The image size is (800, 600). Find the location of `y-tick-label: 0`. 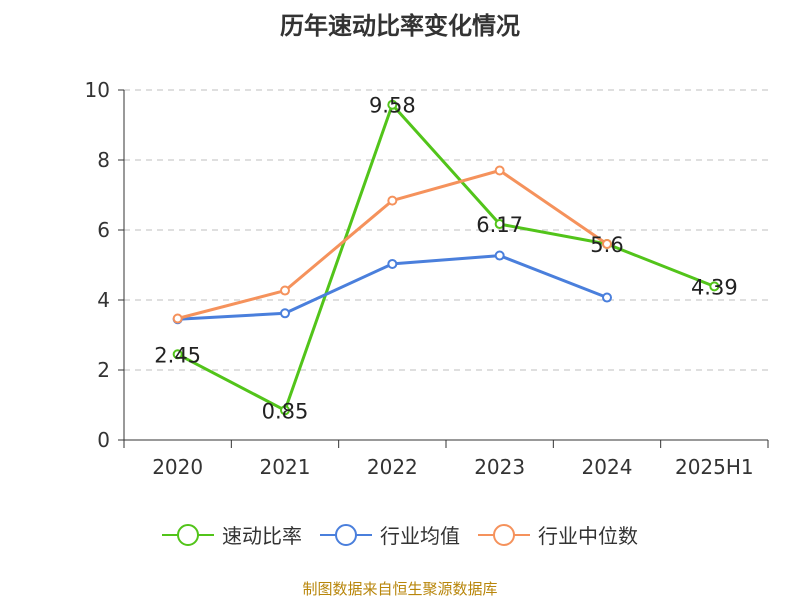

y-tick-label: 0 is located at coordinates (103, 440).